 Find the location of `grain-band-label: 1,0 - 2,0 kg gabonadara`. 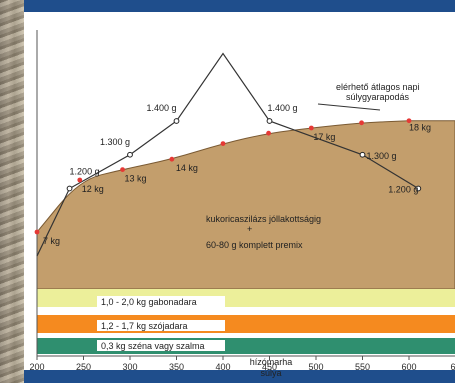

grain-band-label: 1,0 - 2,0 kg gabonadara is located at coordinates (149, 302).